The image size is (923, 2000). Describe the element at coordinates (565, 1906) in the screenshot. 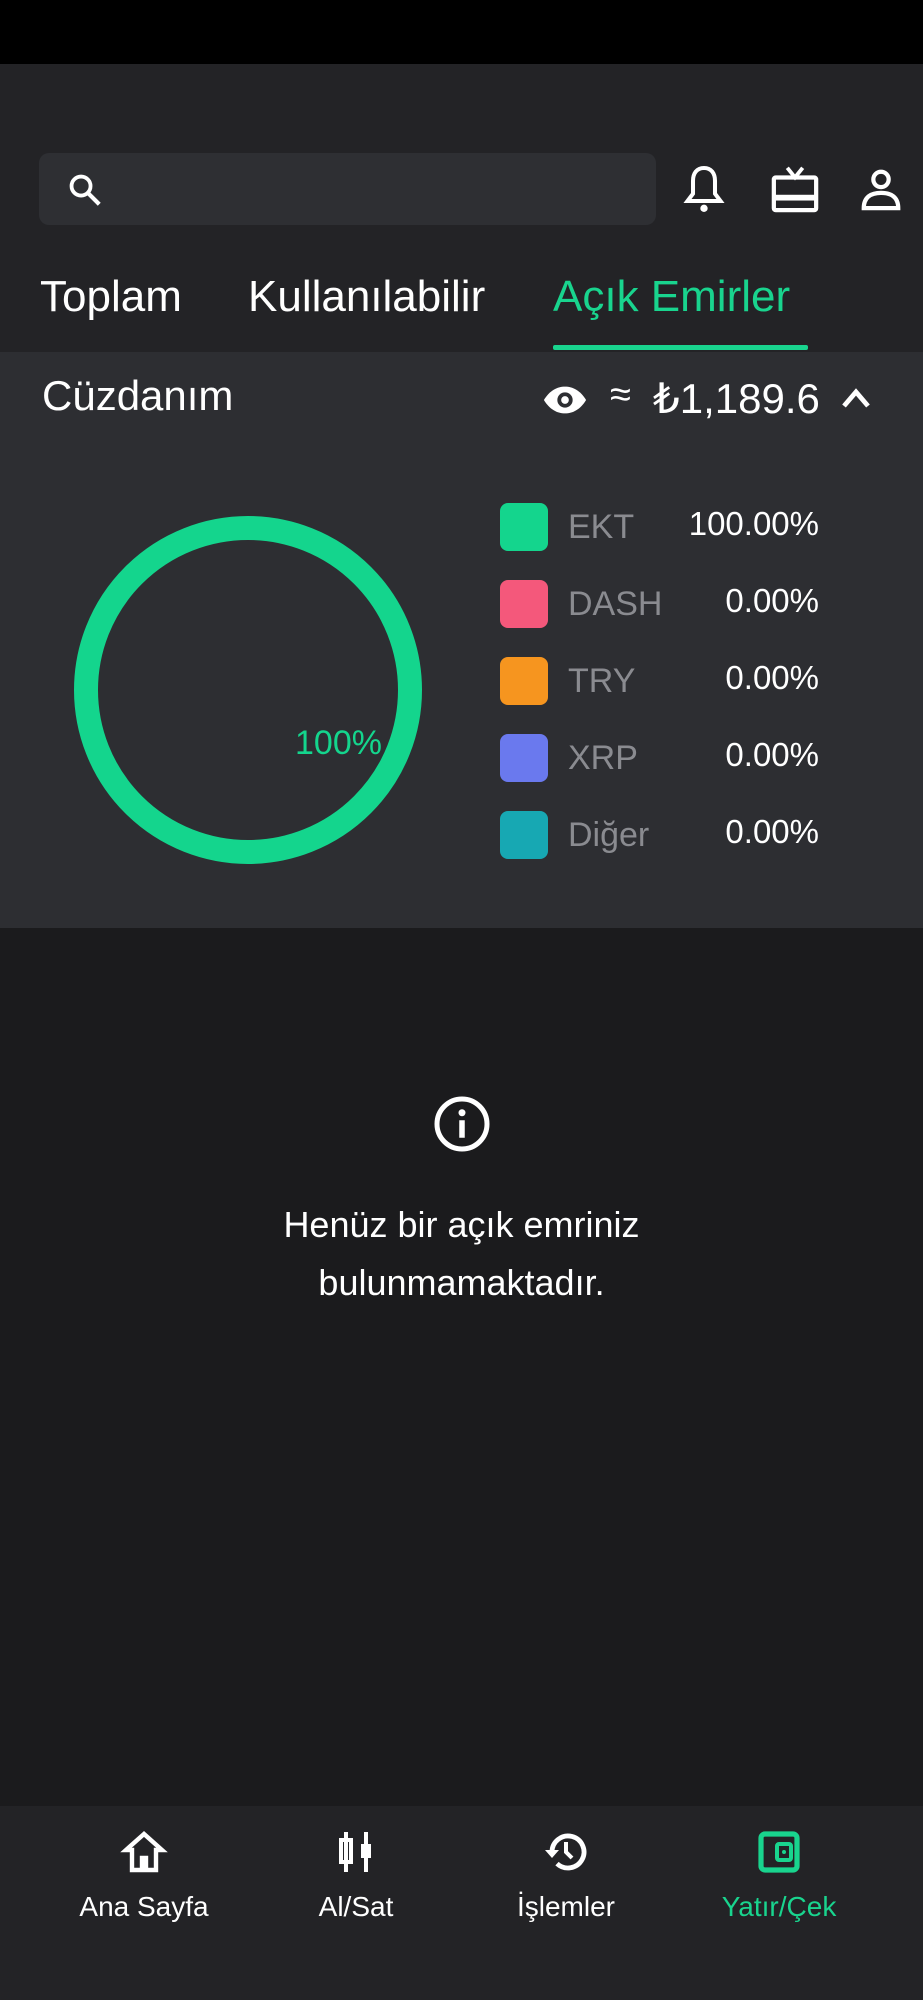

I see `nav-label: İşlemler` at that location.